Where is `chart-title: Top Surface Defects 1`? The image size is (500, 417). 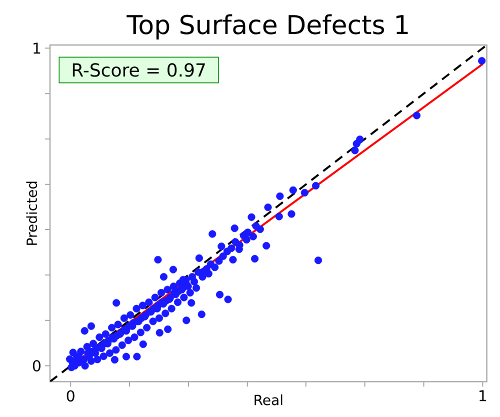
chart-title: Top Surface Defects 1 is located at coordinates (267, 27).